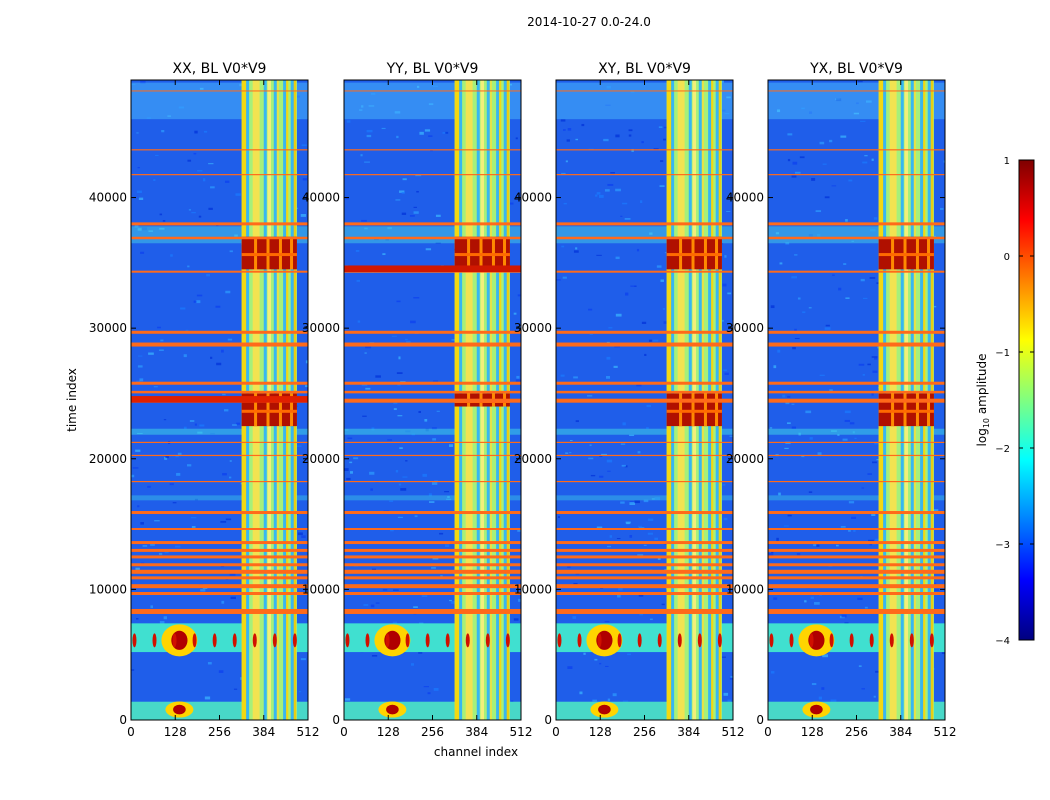 This screenshot has height=800, width=1050. What do you see at coordinates (816, 709) in the screenshot?
I see `rfi-hotspot-core` at bounding box center [816, 709].